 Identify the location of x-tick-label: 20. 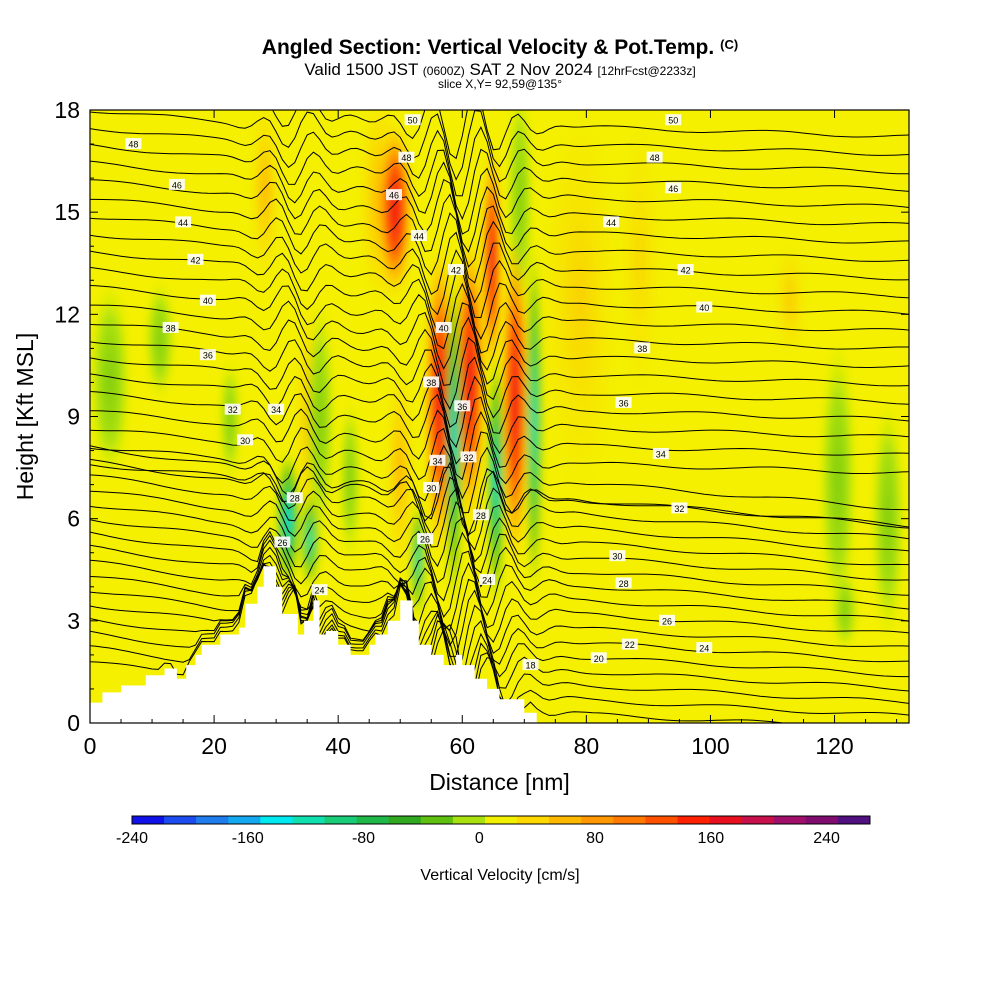
(214, 746).